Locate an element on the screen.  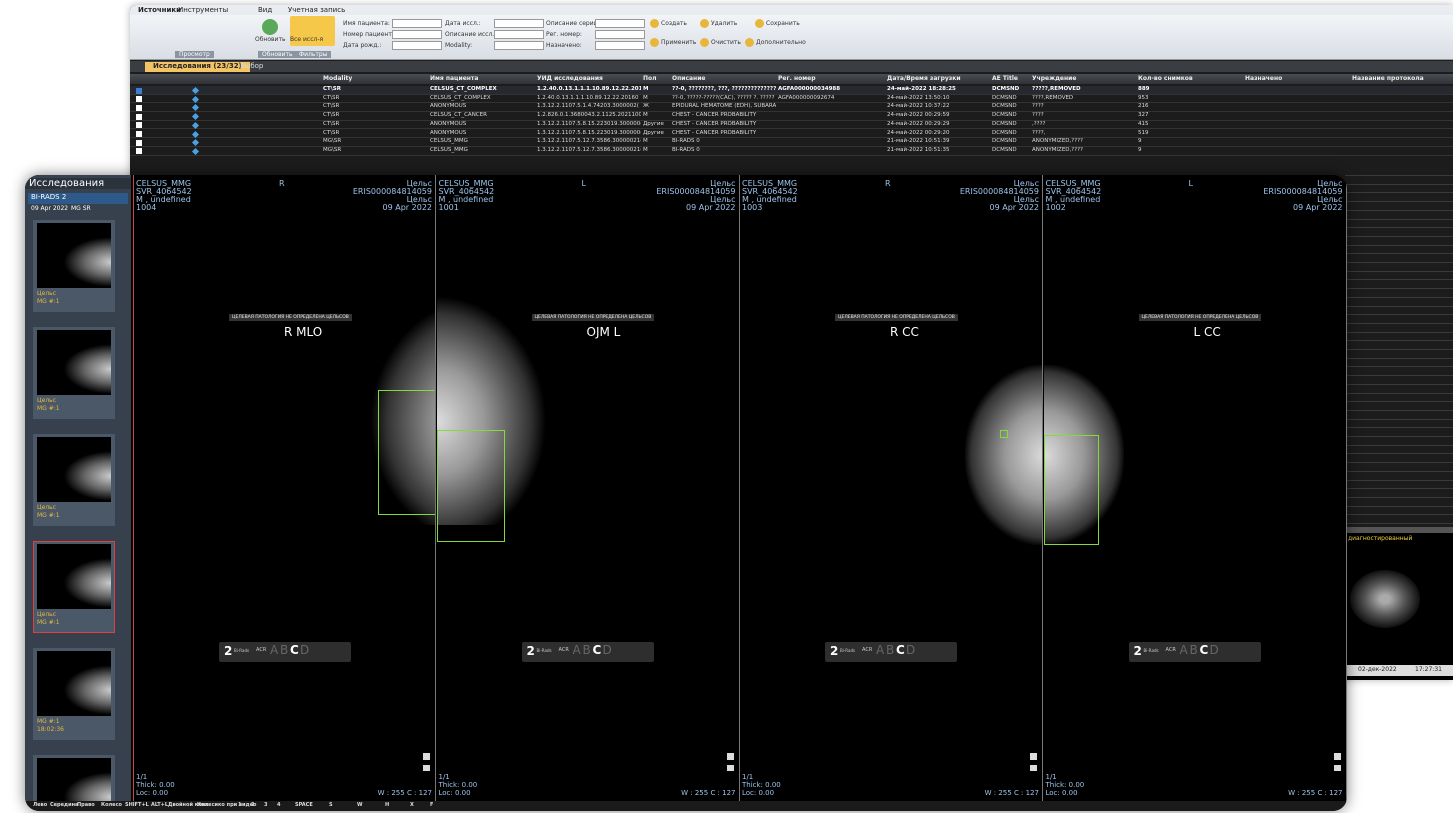
table-cell: 1.2.826.0.1.3680043.2.1125.2021100 is located at coordinates (589, 115).